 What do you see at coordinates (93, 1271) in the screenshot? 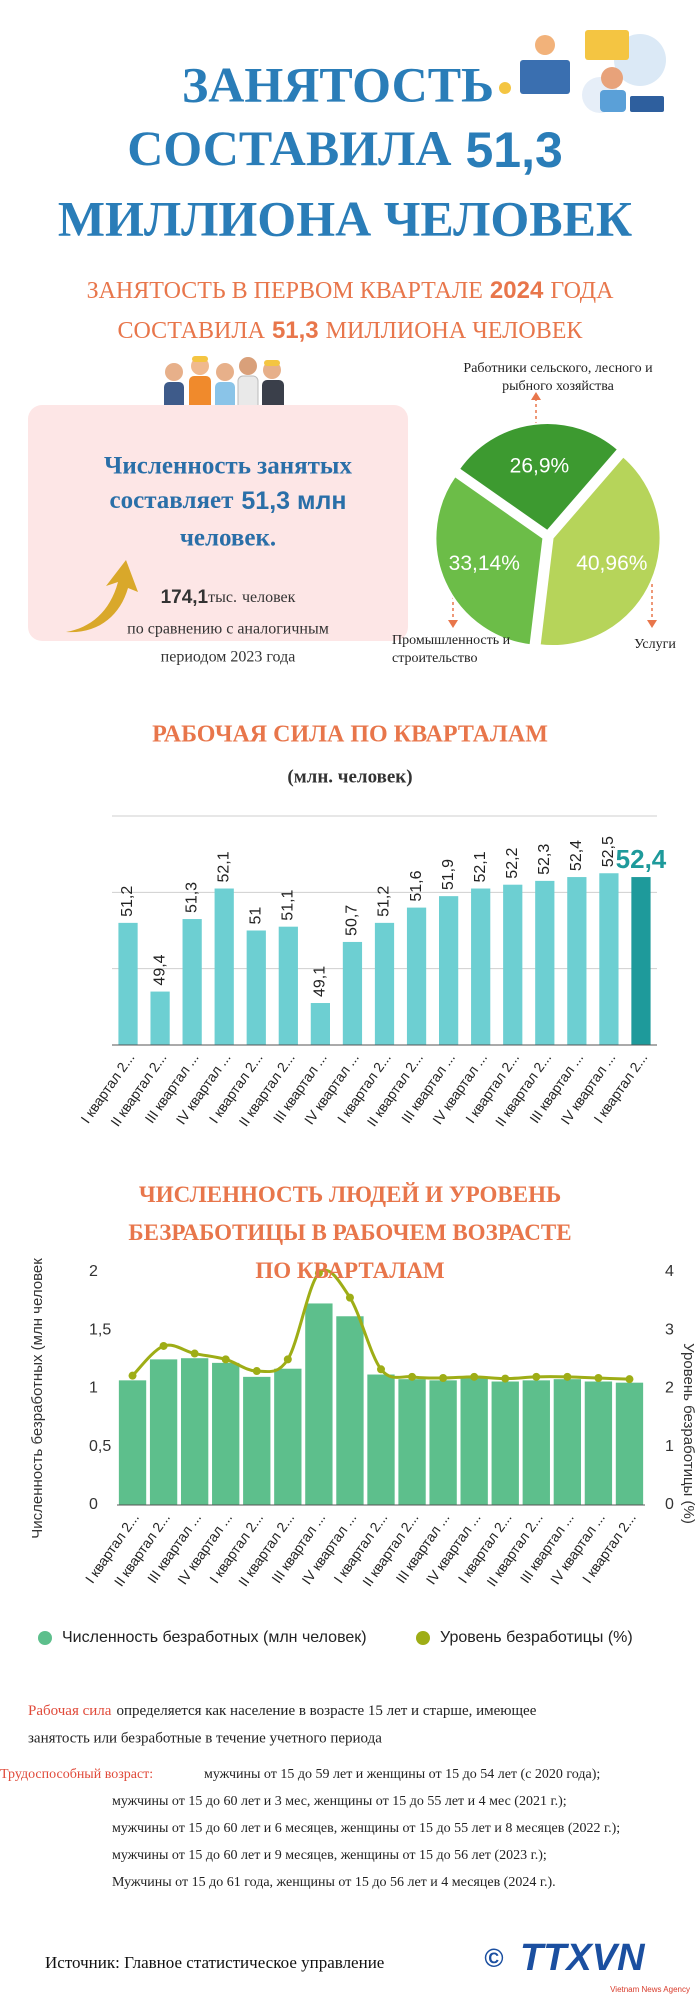
I see `y-tick-label: 2` at bounding box center [93, 1271].